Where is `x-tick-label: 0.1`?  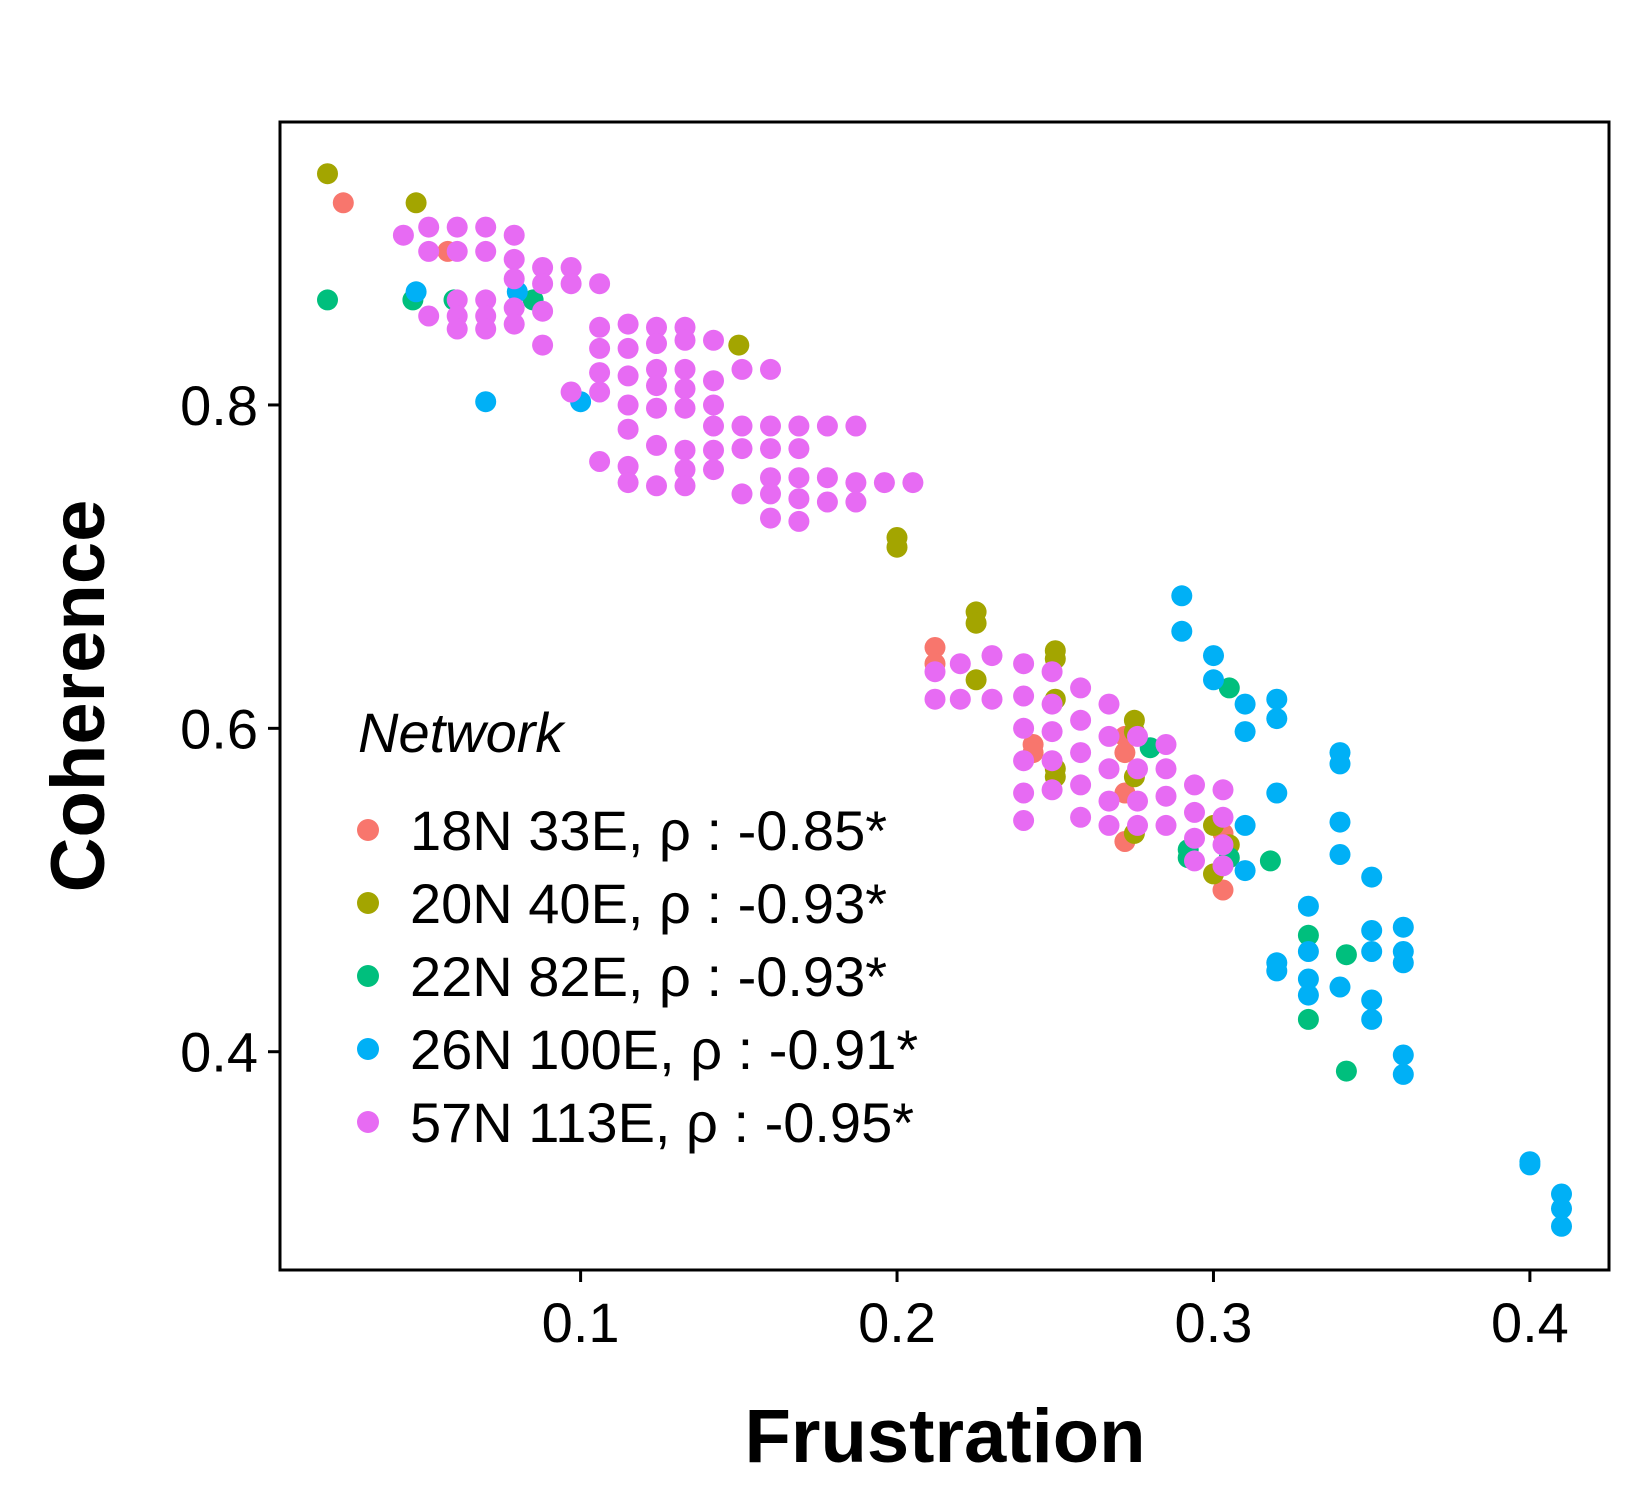
x-tick-label: 0.1 is located at coordinates (581, 1322).